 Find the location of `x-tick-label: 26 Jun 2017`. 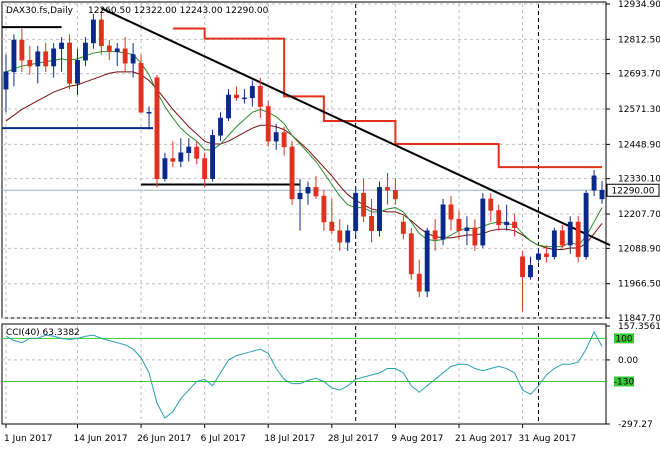

x-tick-label: 26 Jun 2017 is located at coordinates (164, 439).